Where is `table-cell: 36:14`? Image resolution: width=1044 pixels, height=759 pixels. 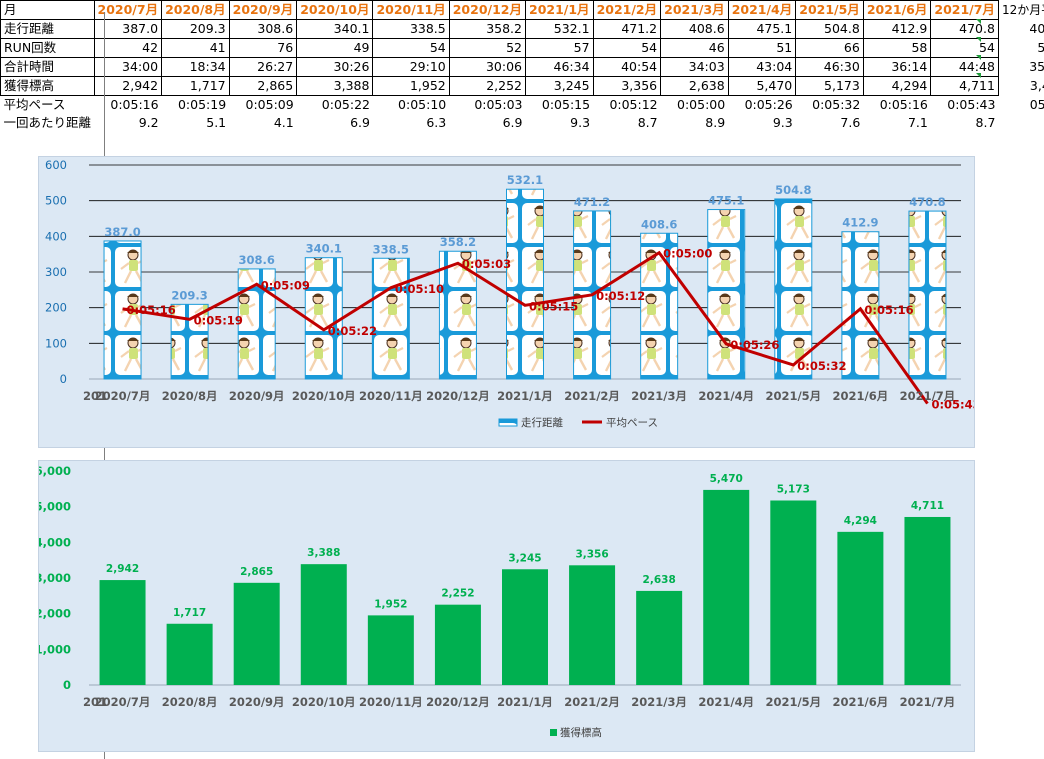 table-cell: 36:14 is located at coordinates (897, 67).